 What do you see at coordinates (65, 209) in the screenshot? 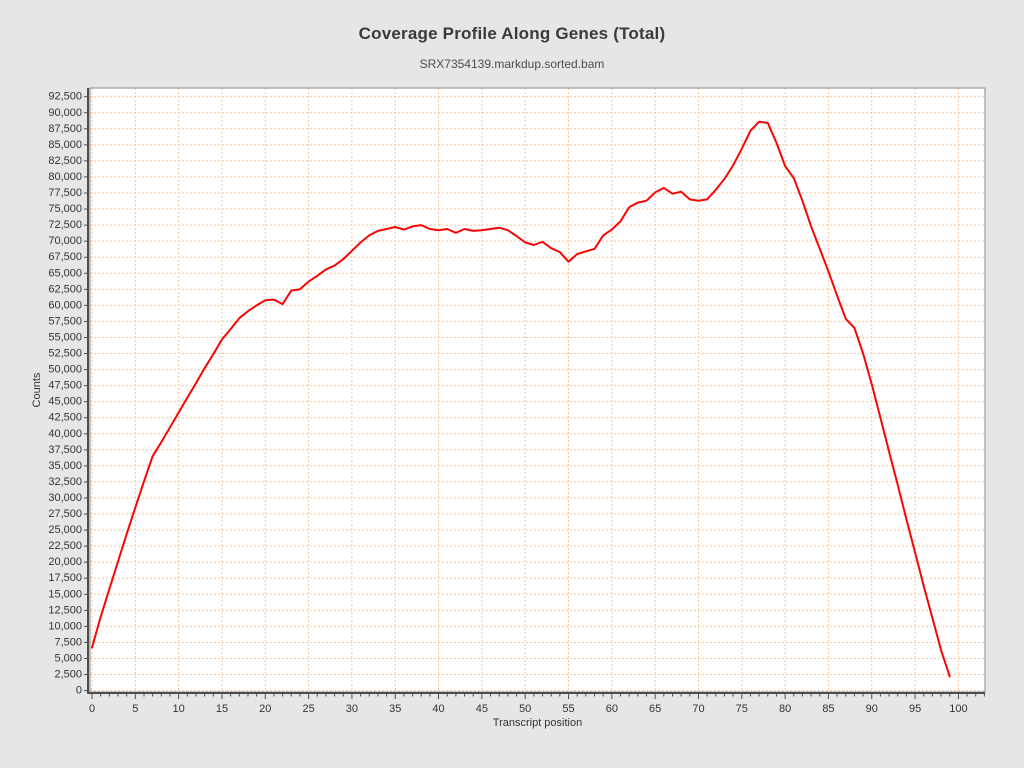
I see `svg-text: 75,000` at bounding box center [65, 209].